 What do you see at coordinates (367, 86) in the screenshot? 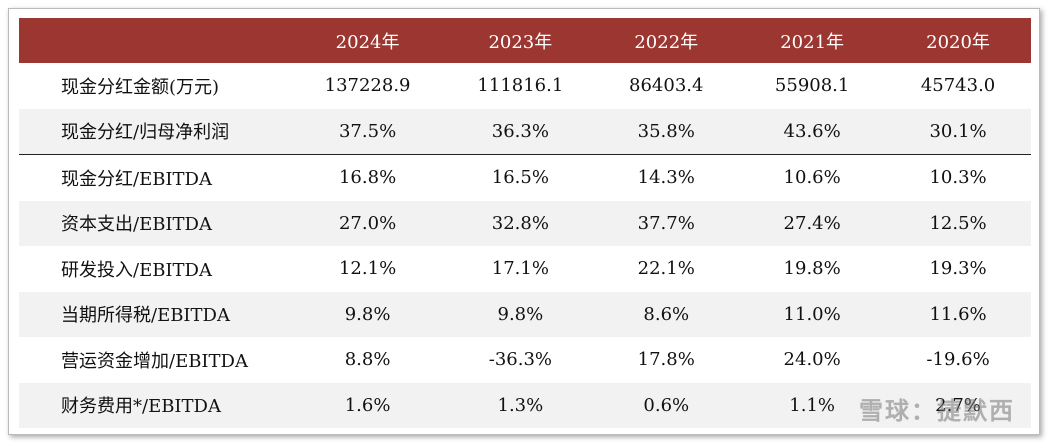
I see `table-cell: 137228.9` at bounding box center [367, 86].